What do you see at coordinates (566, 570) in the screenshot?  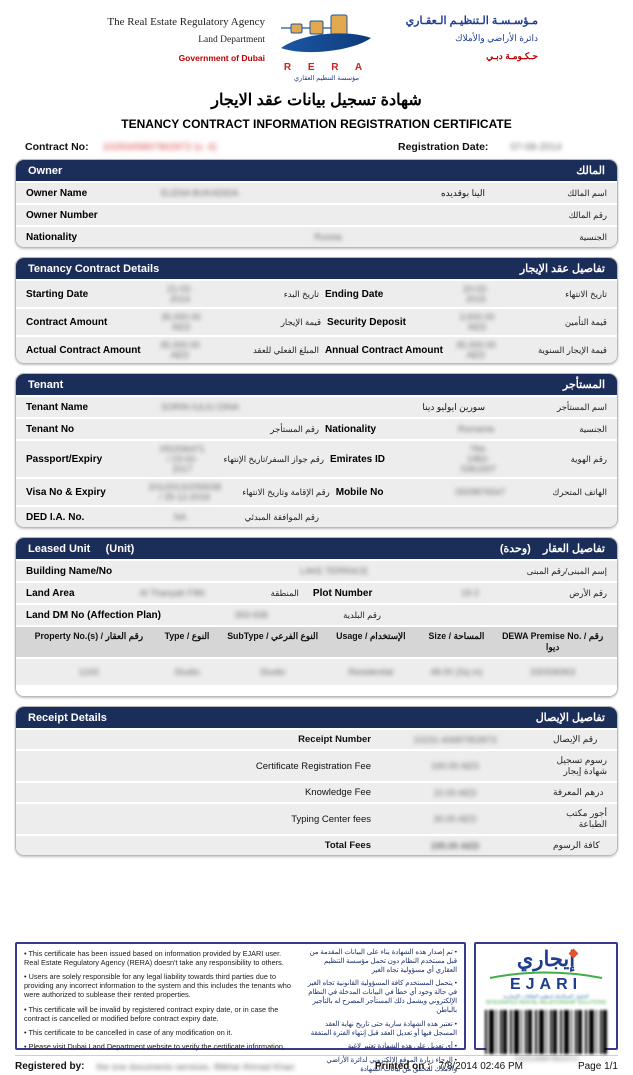 I see `building-name-label-ar: إسم المبنى/رقم المبنى` at bounding box center [566, 570].